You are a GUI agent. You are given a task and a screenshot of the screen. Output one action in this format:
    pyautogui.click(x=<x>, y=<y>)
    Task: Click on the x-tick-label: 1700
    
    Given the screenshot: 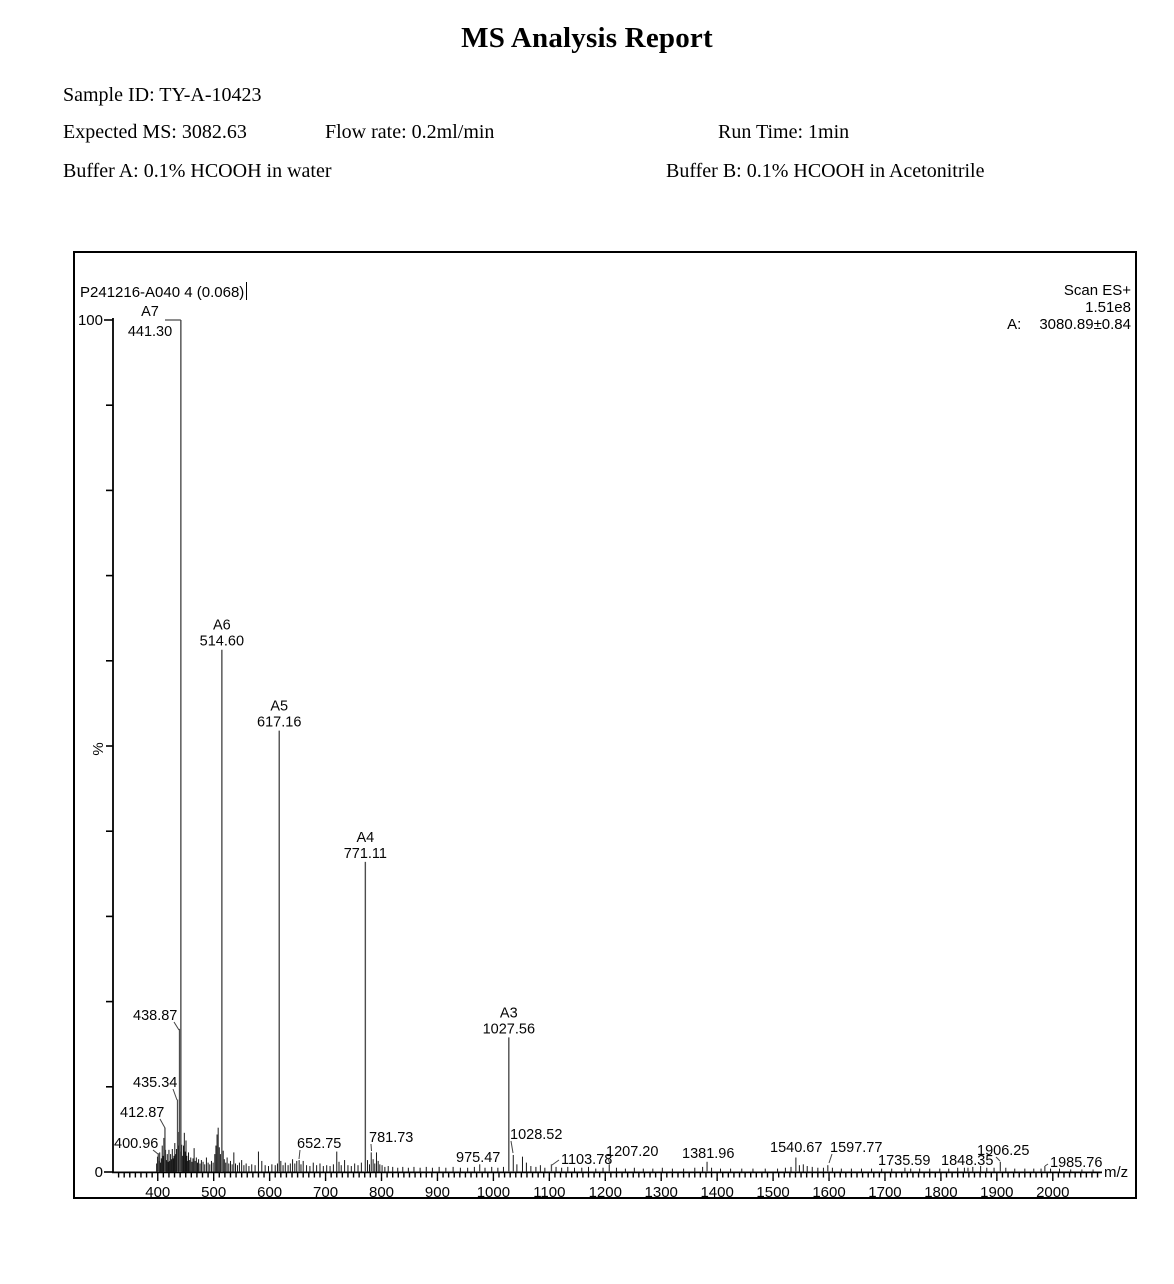 What is the action you would take?
    pyautogui.click(x=884, y=1190)
    